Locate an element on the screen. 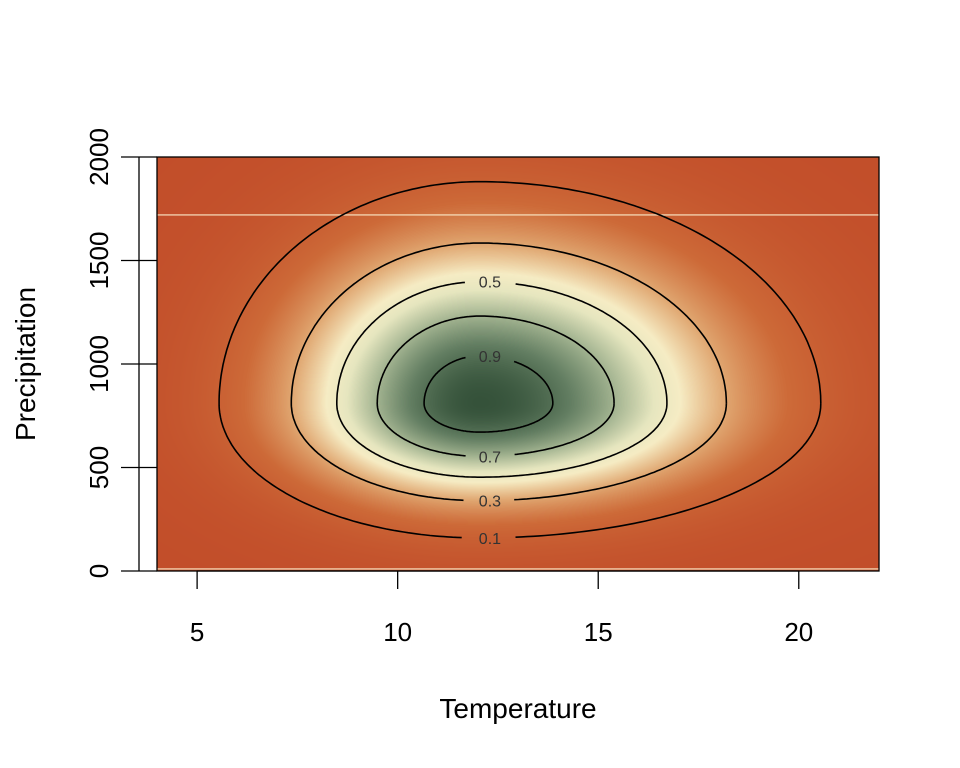 Image resolution: width=960 pixels, height=768 pixels. x-tick-label: 5 is located at coordinates (197, 632).